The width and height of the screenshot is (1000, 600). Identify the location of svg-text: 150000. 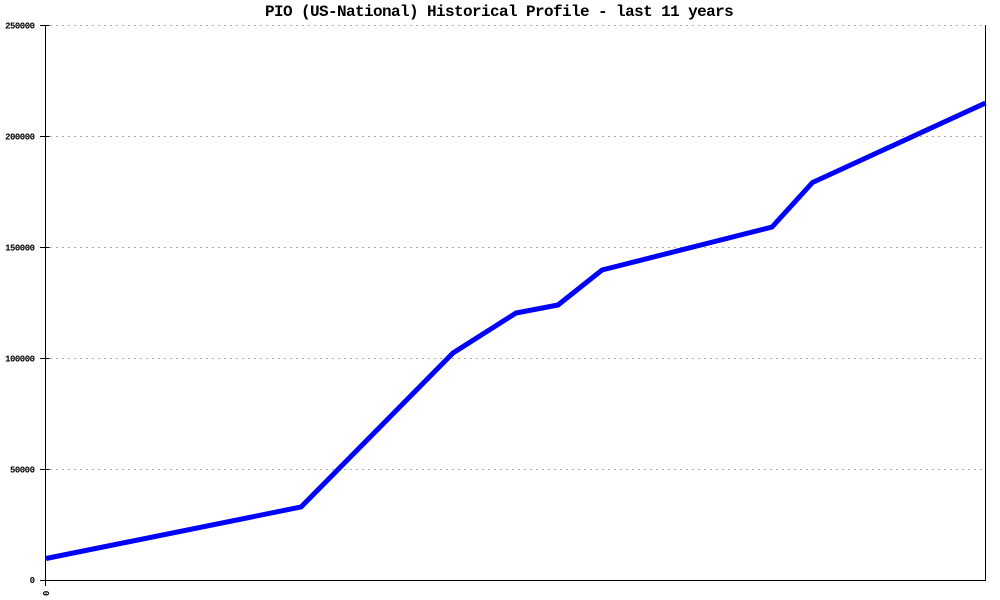
(20, 249).